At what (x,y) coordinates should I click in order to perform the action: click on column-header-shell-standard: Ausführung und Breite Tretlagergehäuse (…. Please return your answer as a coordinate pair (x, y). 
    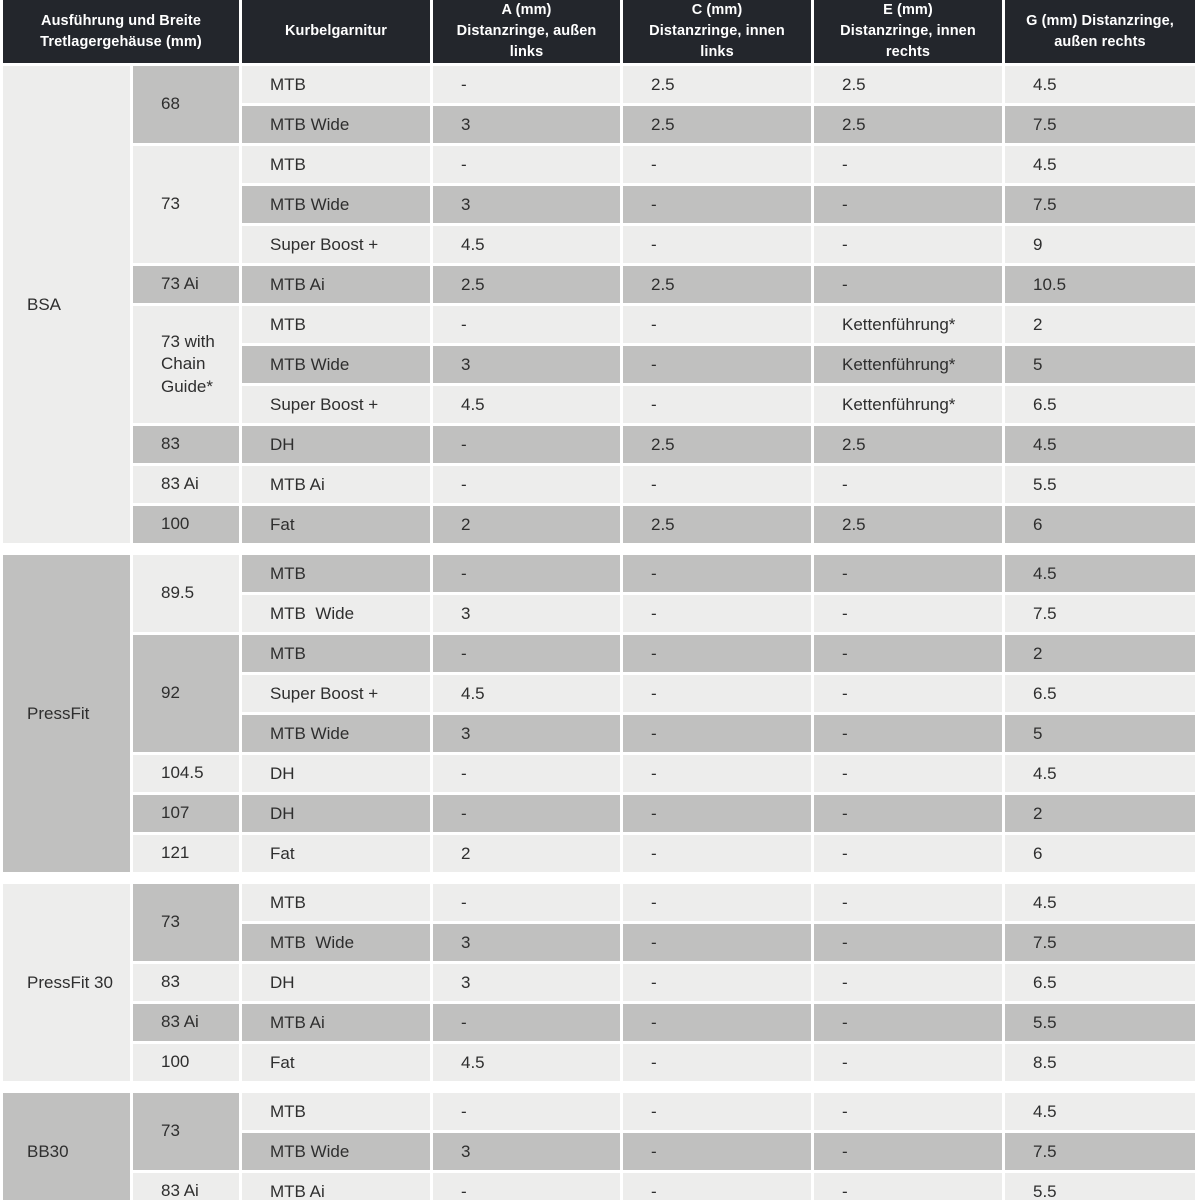
    Looking at the image, I should click on (121, 32).